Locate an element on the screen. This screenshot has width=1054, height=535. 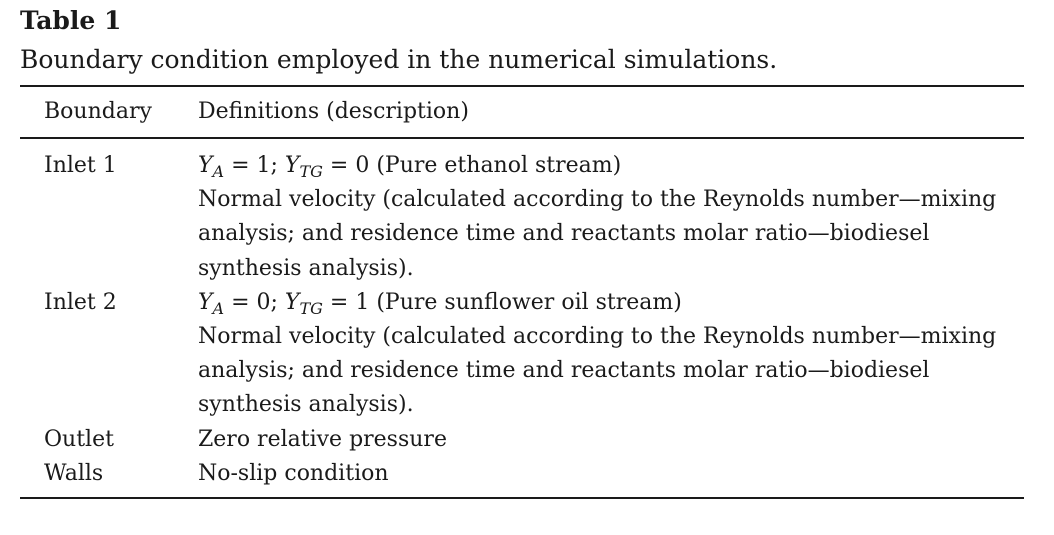
table-row: Outlet Zero relative pressure is located at coordinates (522, 440).